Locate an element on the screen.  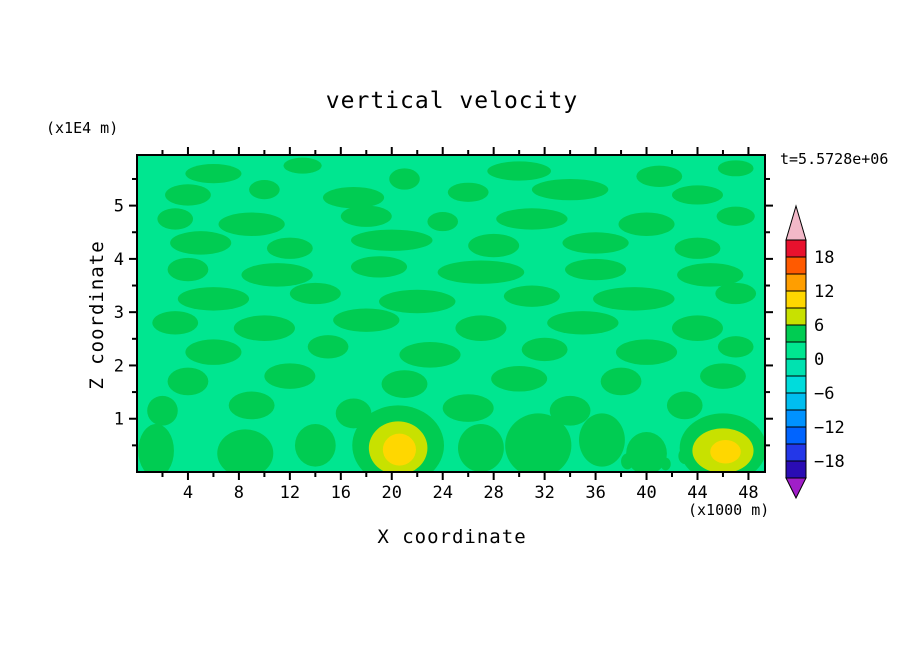
colorbar-tick-label: −6 is located at coordinates (824, 394).